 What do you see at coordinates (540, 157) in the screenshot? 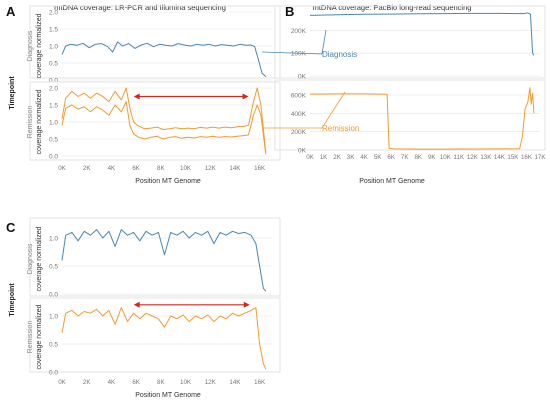
I see `x-tick-label: 17K` at bounding box center [540, 157].